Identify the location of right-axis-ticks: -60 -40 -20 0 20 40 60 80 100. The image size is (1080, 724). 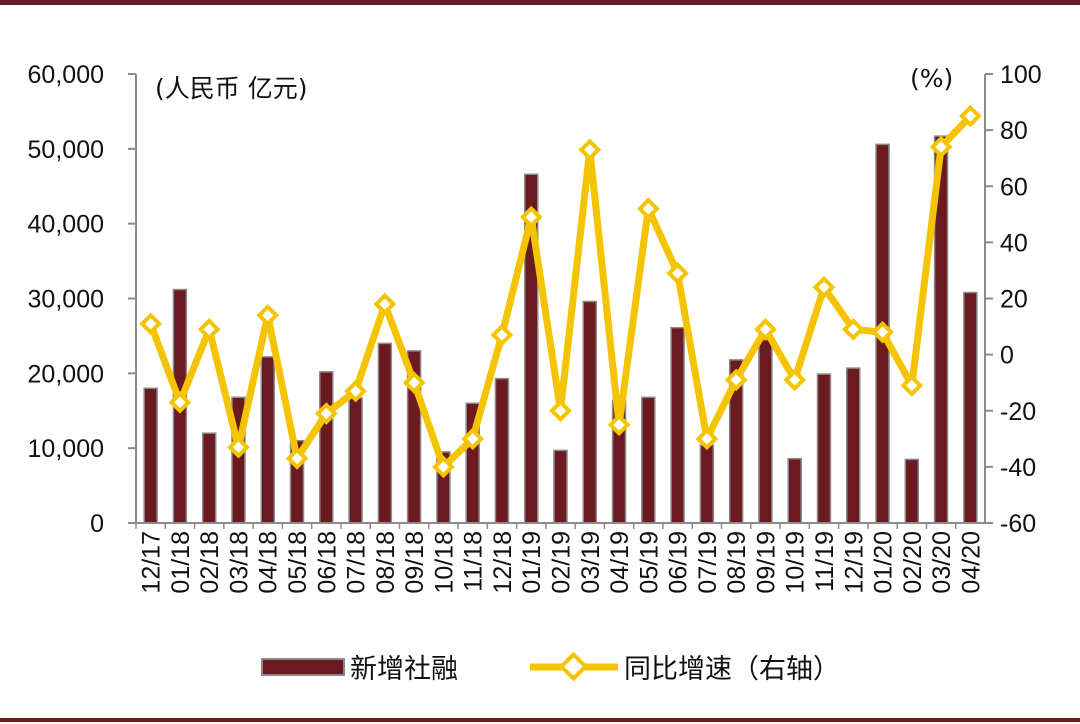
(1013, 299).